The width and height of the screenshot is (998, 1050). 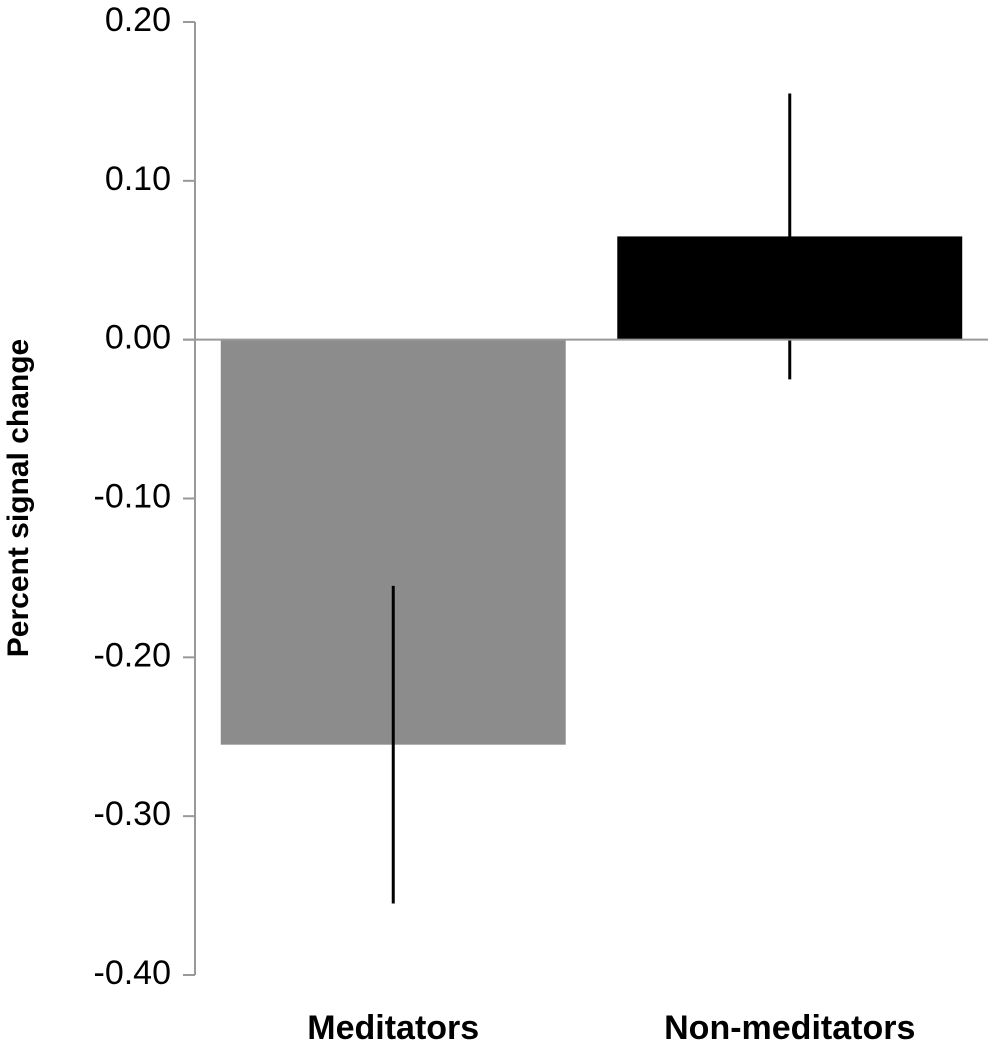 I want to click on y-tick-label: -0.40, so click(x=133, y=973).